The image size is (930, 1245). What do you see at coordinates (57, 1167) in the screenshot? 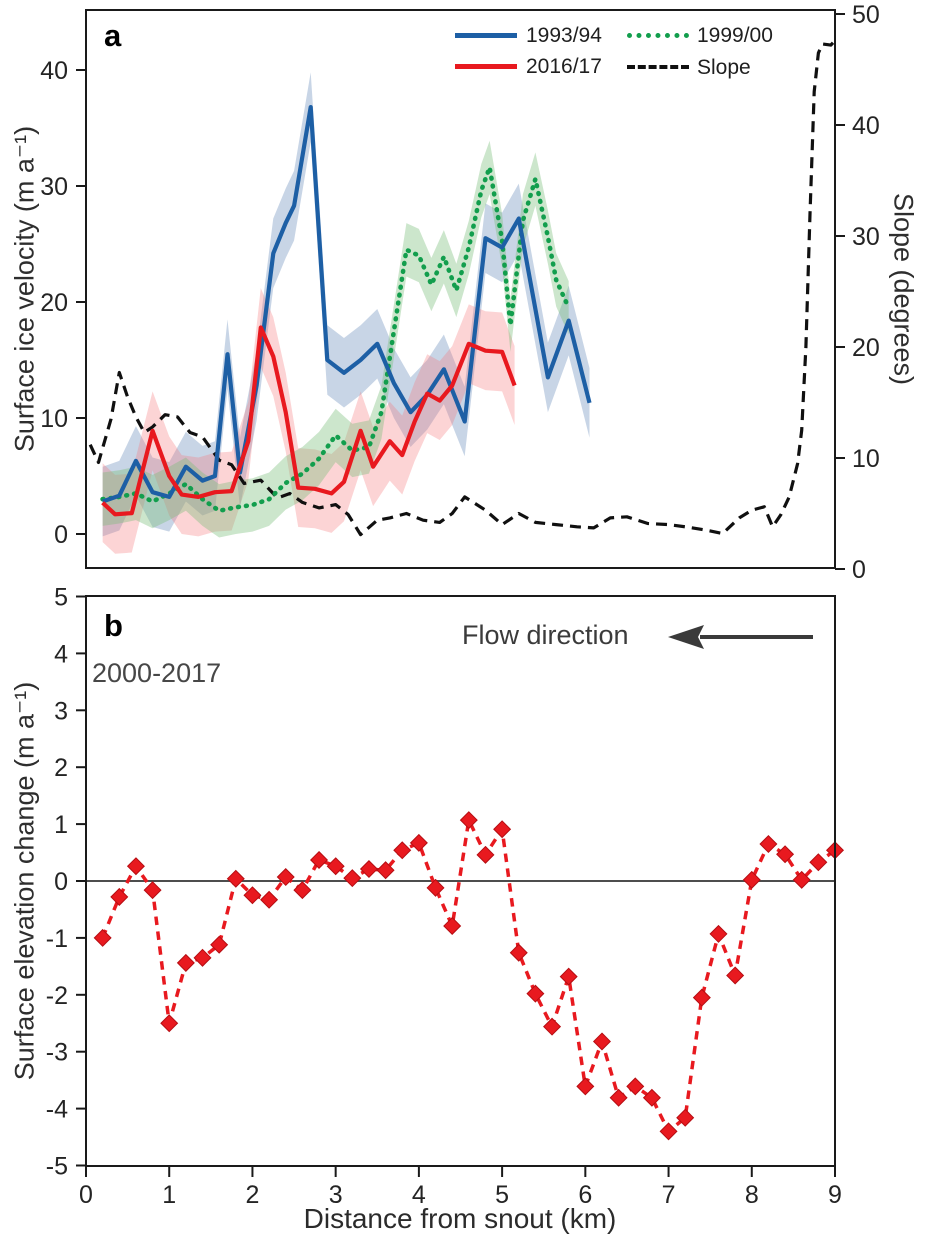
I see `panel-b-left-tick-label: -5` at bounding box center [57, 1167].